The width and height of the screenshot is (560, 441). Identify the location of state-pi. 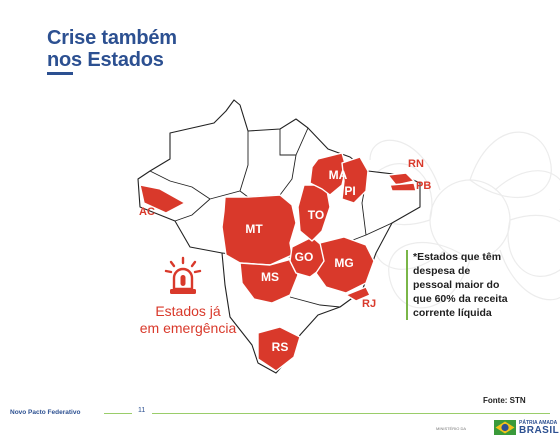
(355, 180).